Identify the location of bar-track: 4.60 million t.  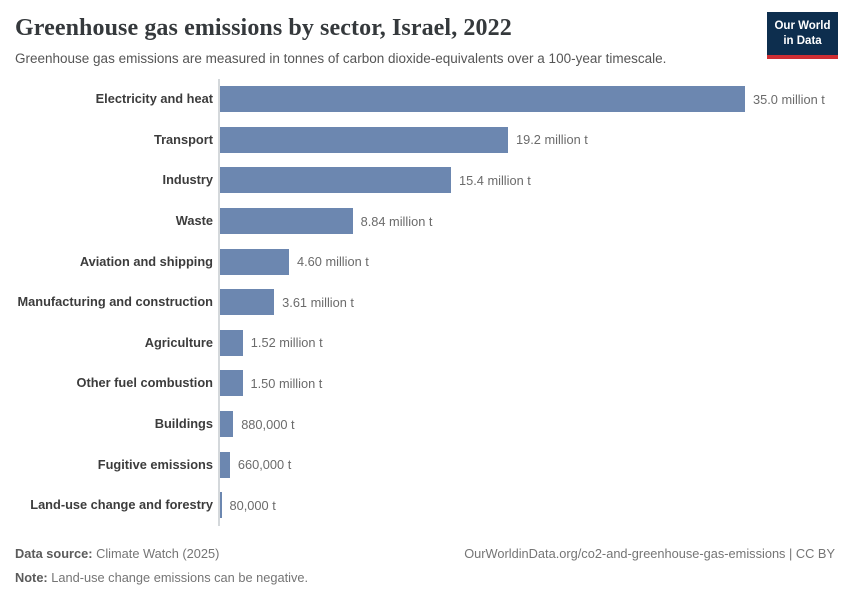
(526, 261).